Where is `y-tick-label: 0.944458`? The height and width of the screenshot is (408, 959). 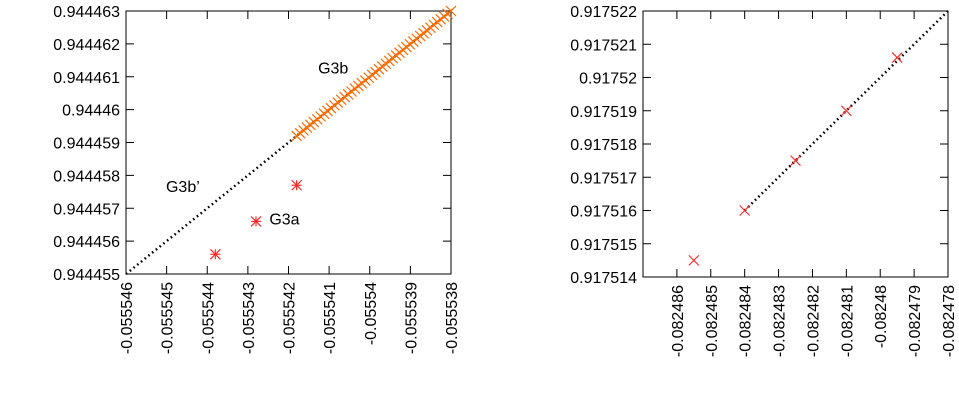 y-tick-label: 0.944458 is located at coordinates (86, 176).